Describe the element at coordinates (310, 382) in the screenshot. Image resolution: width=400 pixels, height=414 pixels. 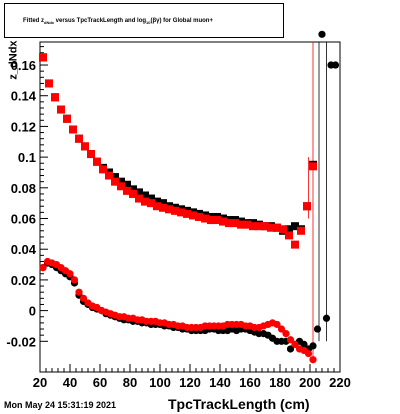
I see `x-tick-label: 200` at that location.